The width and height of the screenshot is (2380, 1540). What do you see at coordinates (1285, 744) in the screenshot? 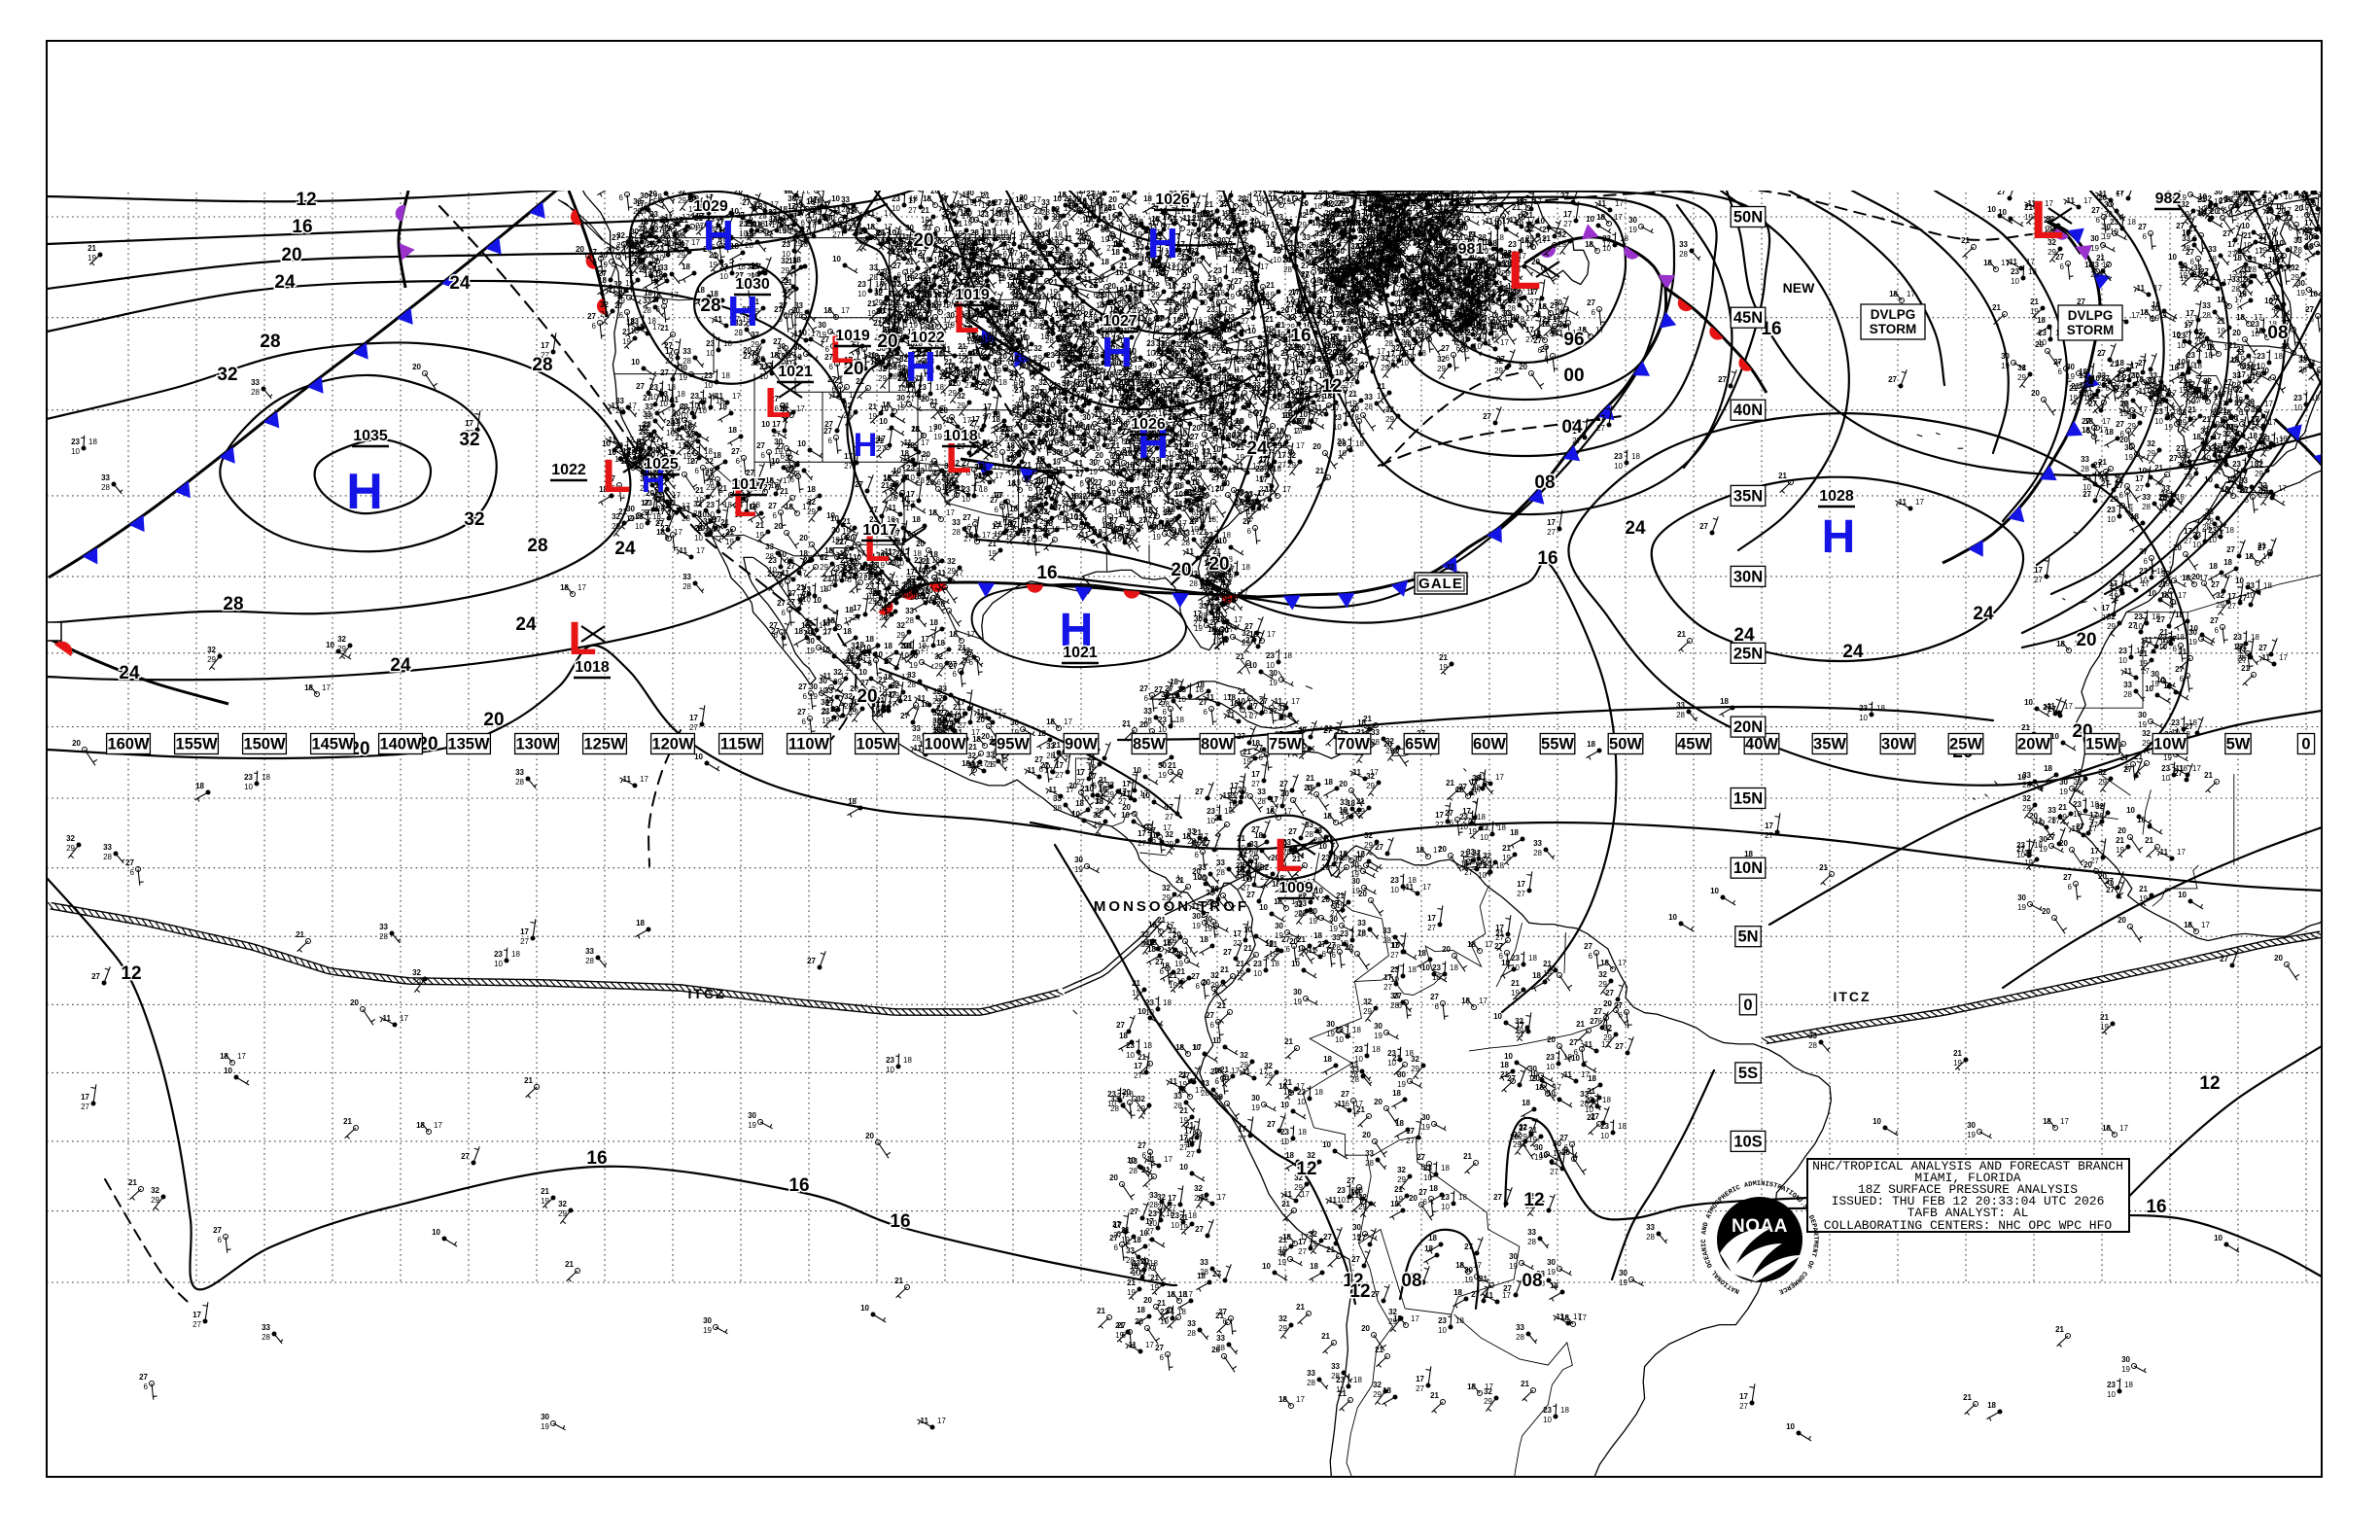
I see `svg-text: 75W` at bounding box center [1285, 744].